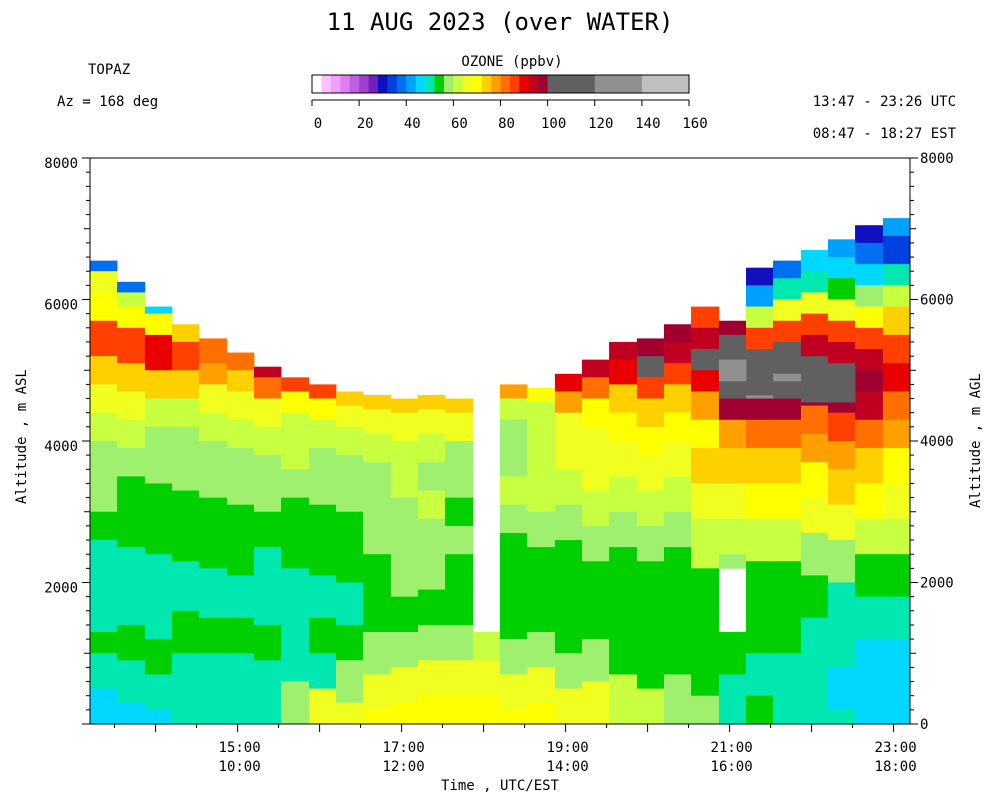 The image size is (1000, 800). Describe the element at coordinates (732, 767) in the screenshot. I see `x-tick-label-est: 16:00` at that location.